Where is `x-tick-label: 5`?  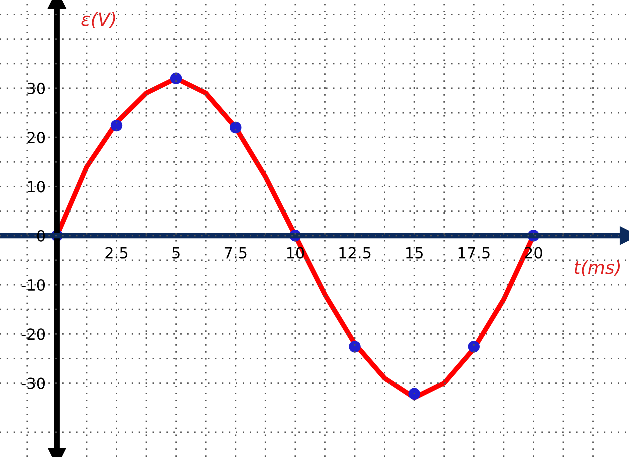 x-tick-label: 5 is located at coordinates (176, 253).